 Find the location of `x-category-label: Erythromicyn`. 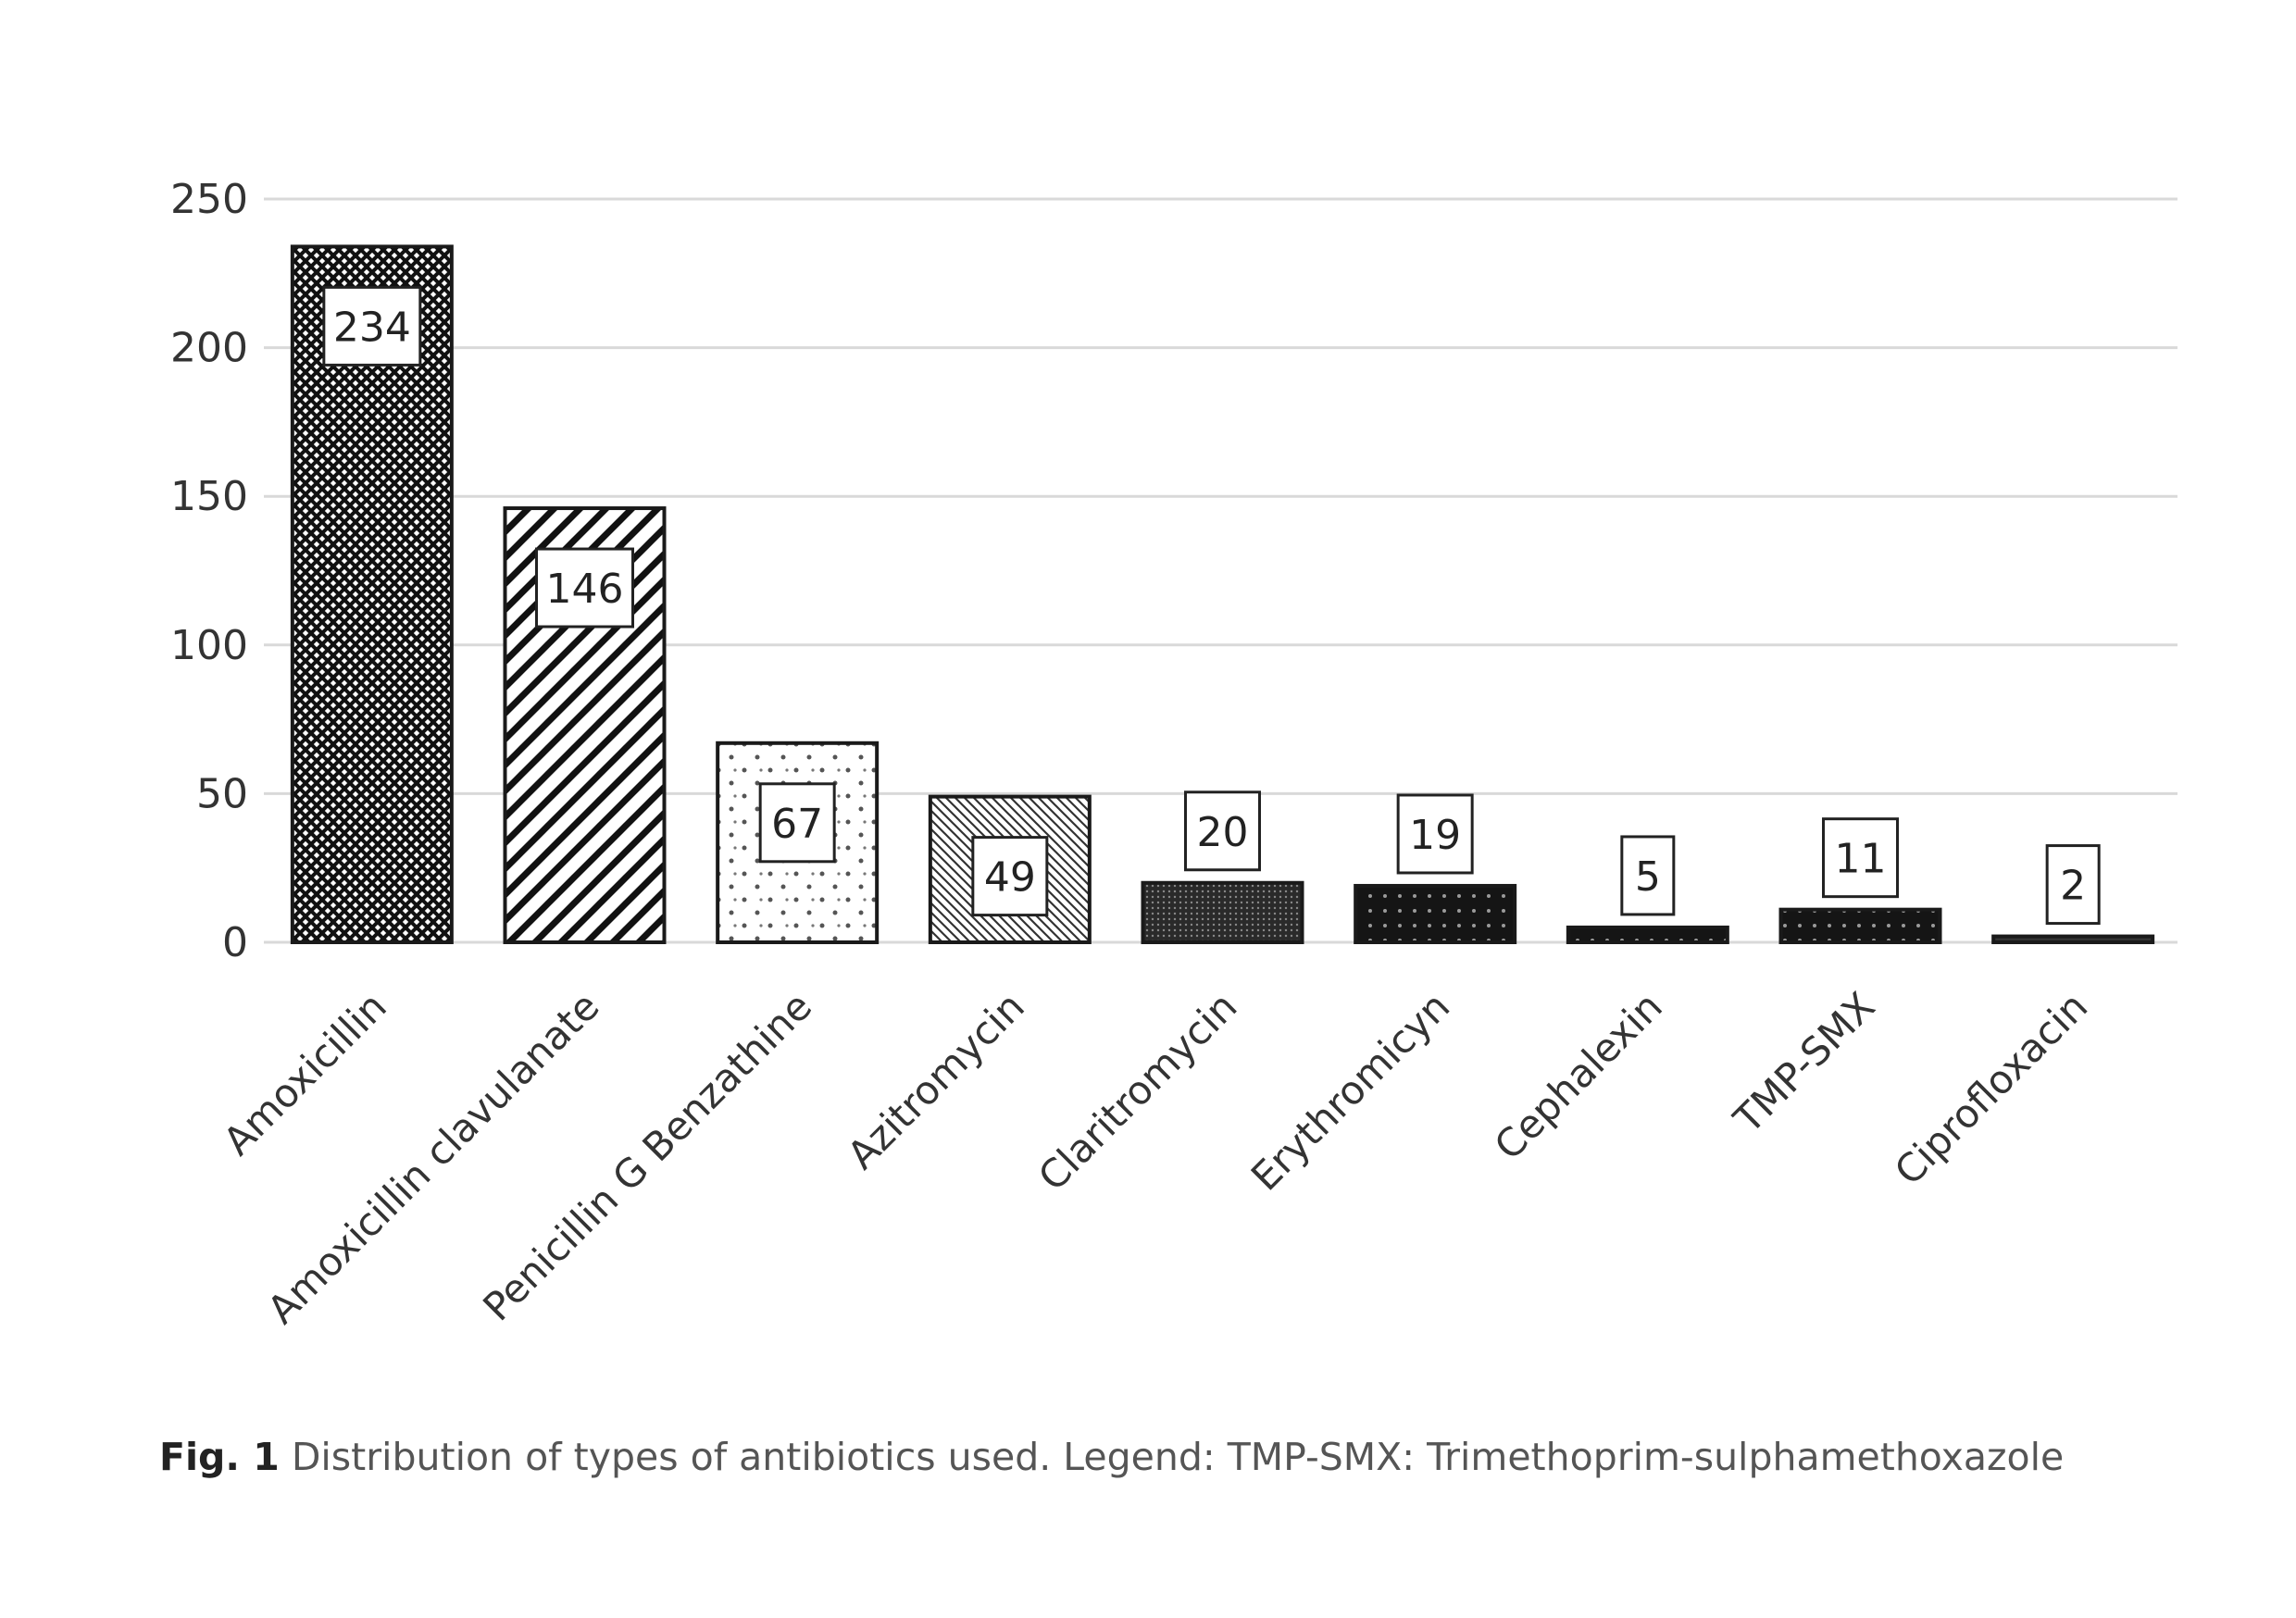

x-category-label: Erythromicyn is located at coordinates (1350, 1091).